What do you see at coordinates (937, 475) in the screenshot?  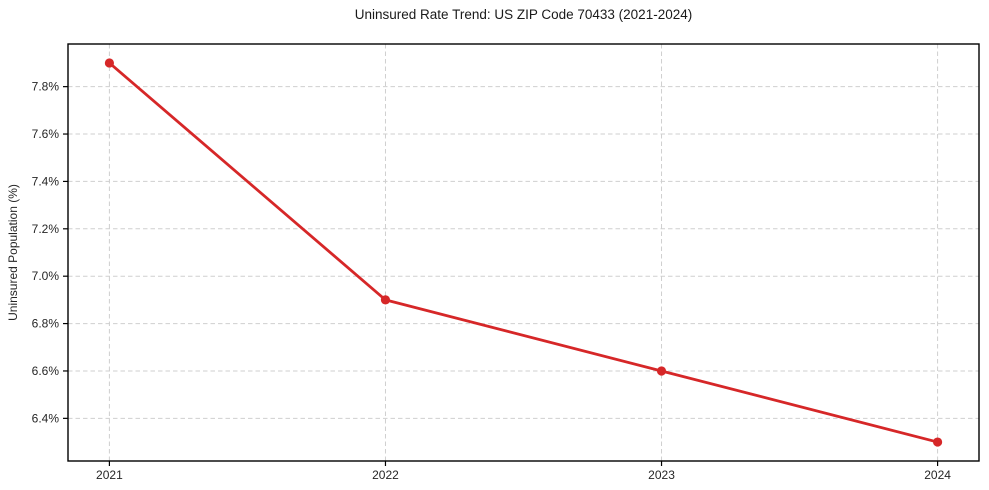 I see `x-tick-label: 2024` at bounding box center [937, 475].